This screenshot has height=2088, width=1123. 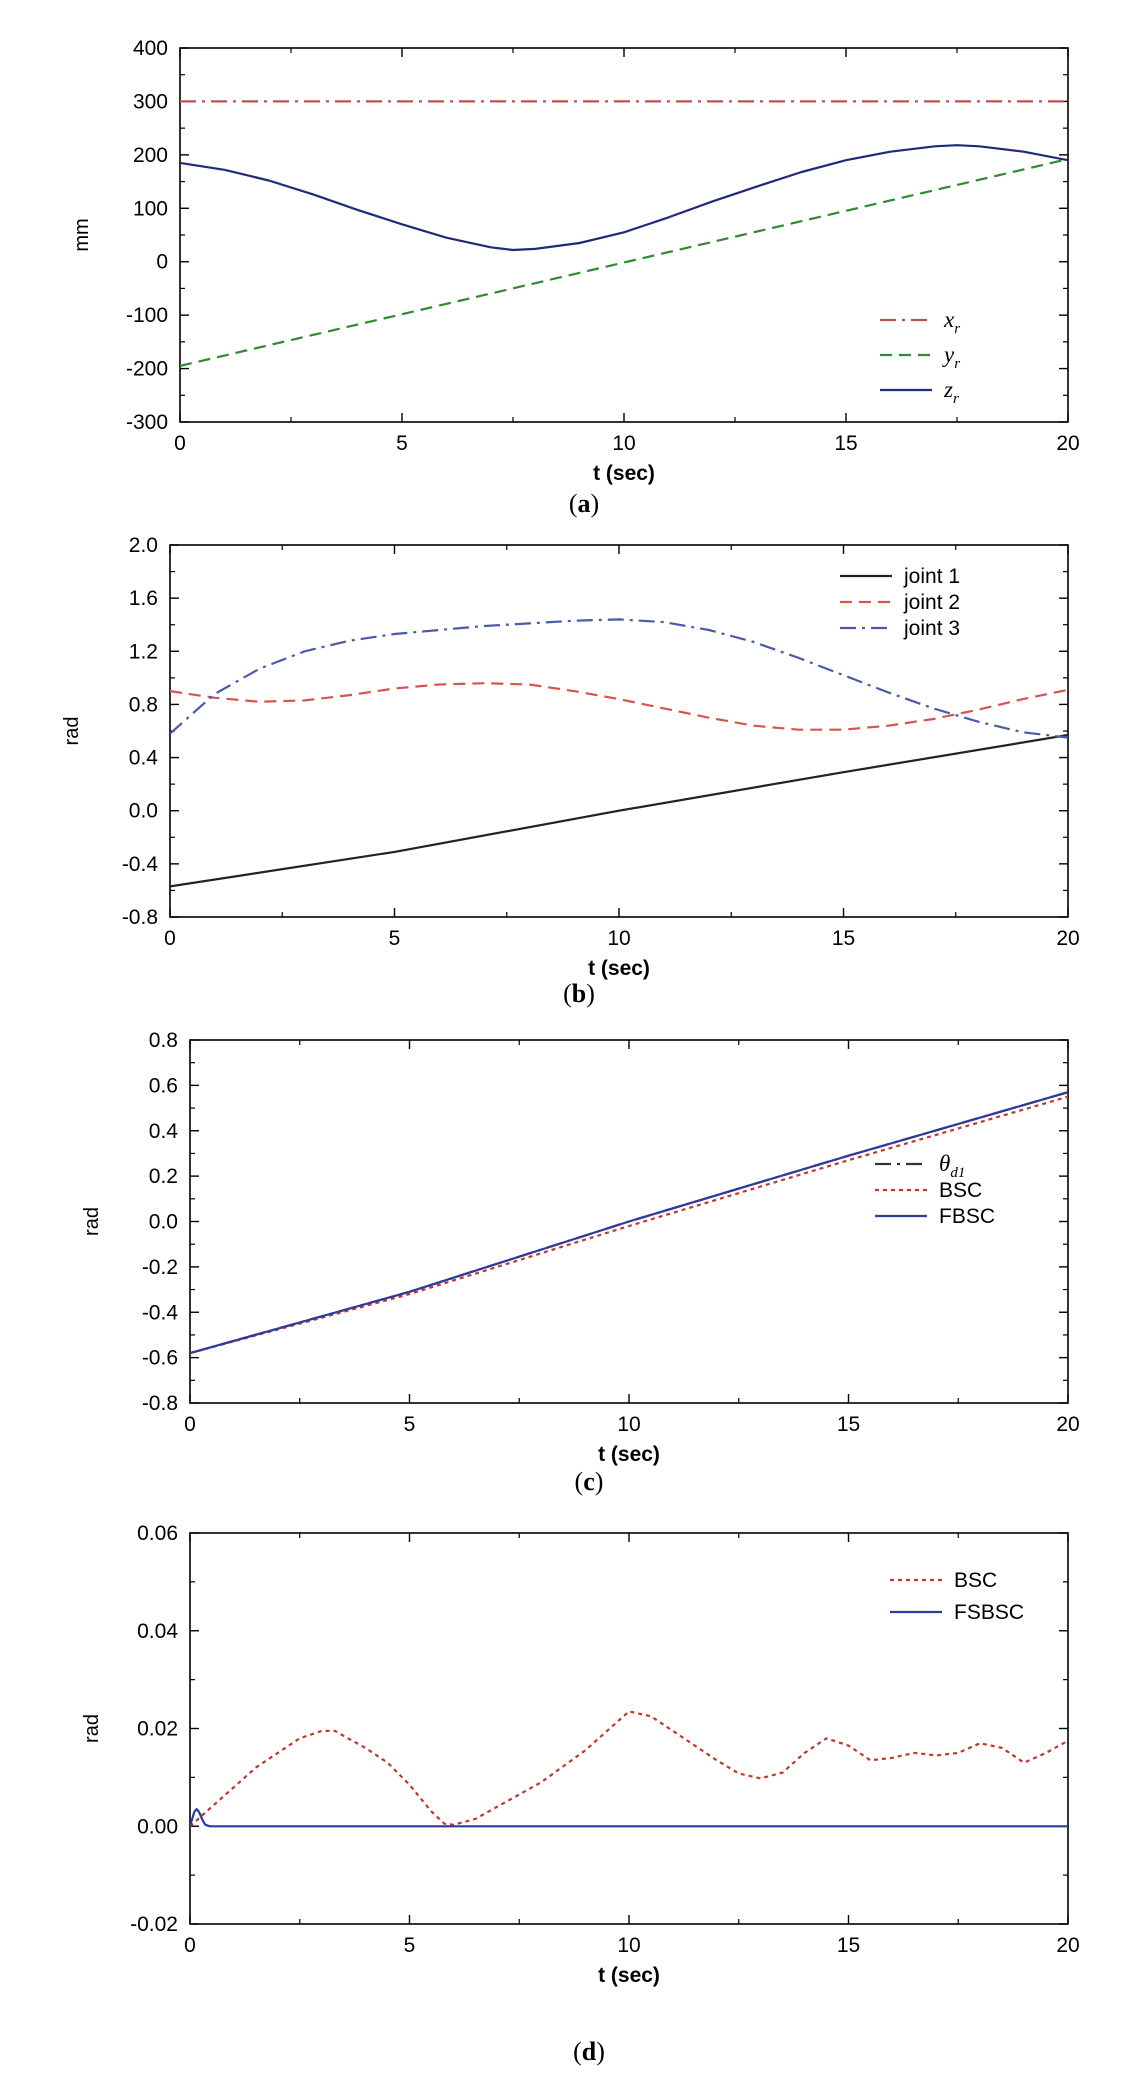 What do you see at coordinates (624, 262) in the screenshot?
I see `series-line-yr` at bounding box center [624, 262].